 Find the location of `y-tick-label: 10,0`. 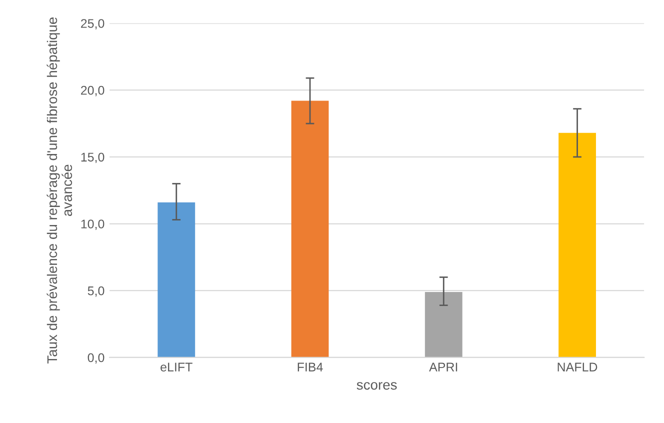

y-tick-label: 10,0 is located at coordinates (92, 225).